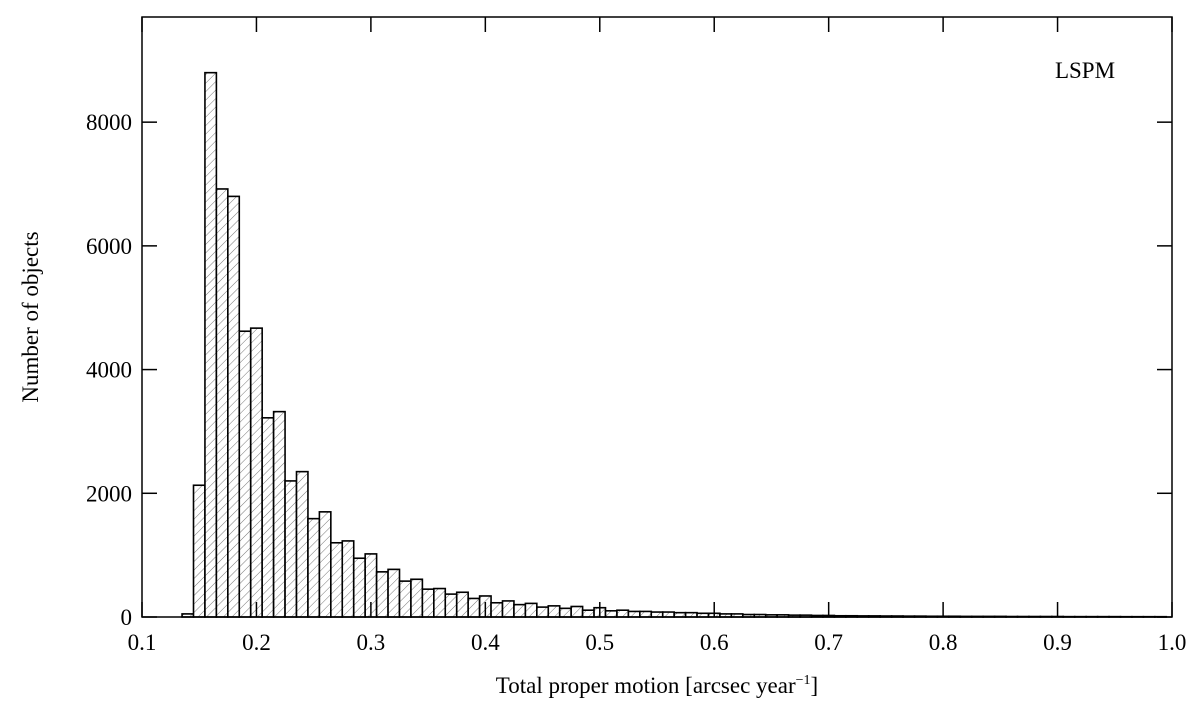 Image resolution: width=1200 pixels, height=713 pixels. Describe the element at coordinates (815, 685) in the screenshot. I see `x-label-end: ]` at that location.